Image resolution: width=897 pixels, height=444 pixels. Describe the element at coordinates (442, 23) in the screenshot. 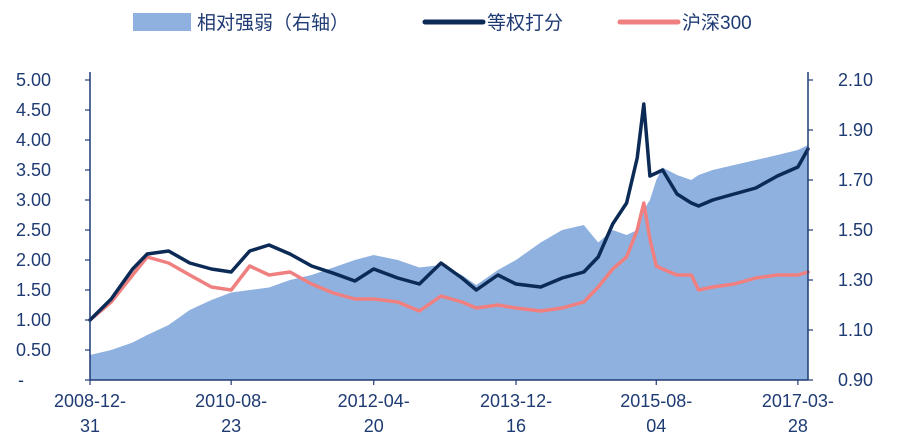

I see `legend: 相对强弱（右轴） 等权打分 沪深300` at that location.